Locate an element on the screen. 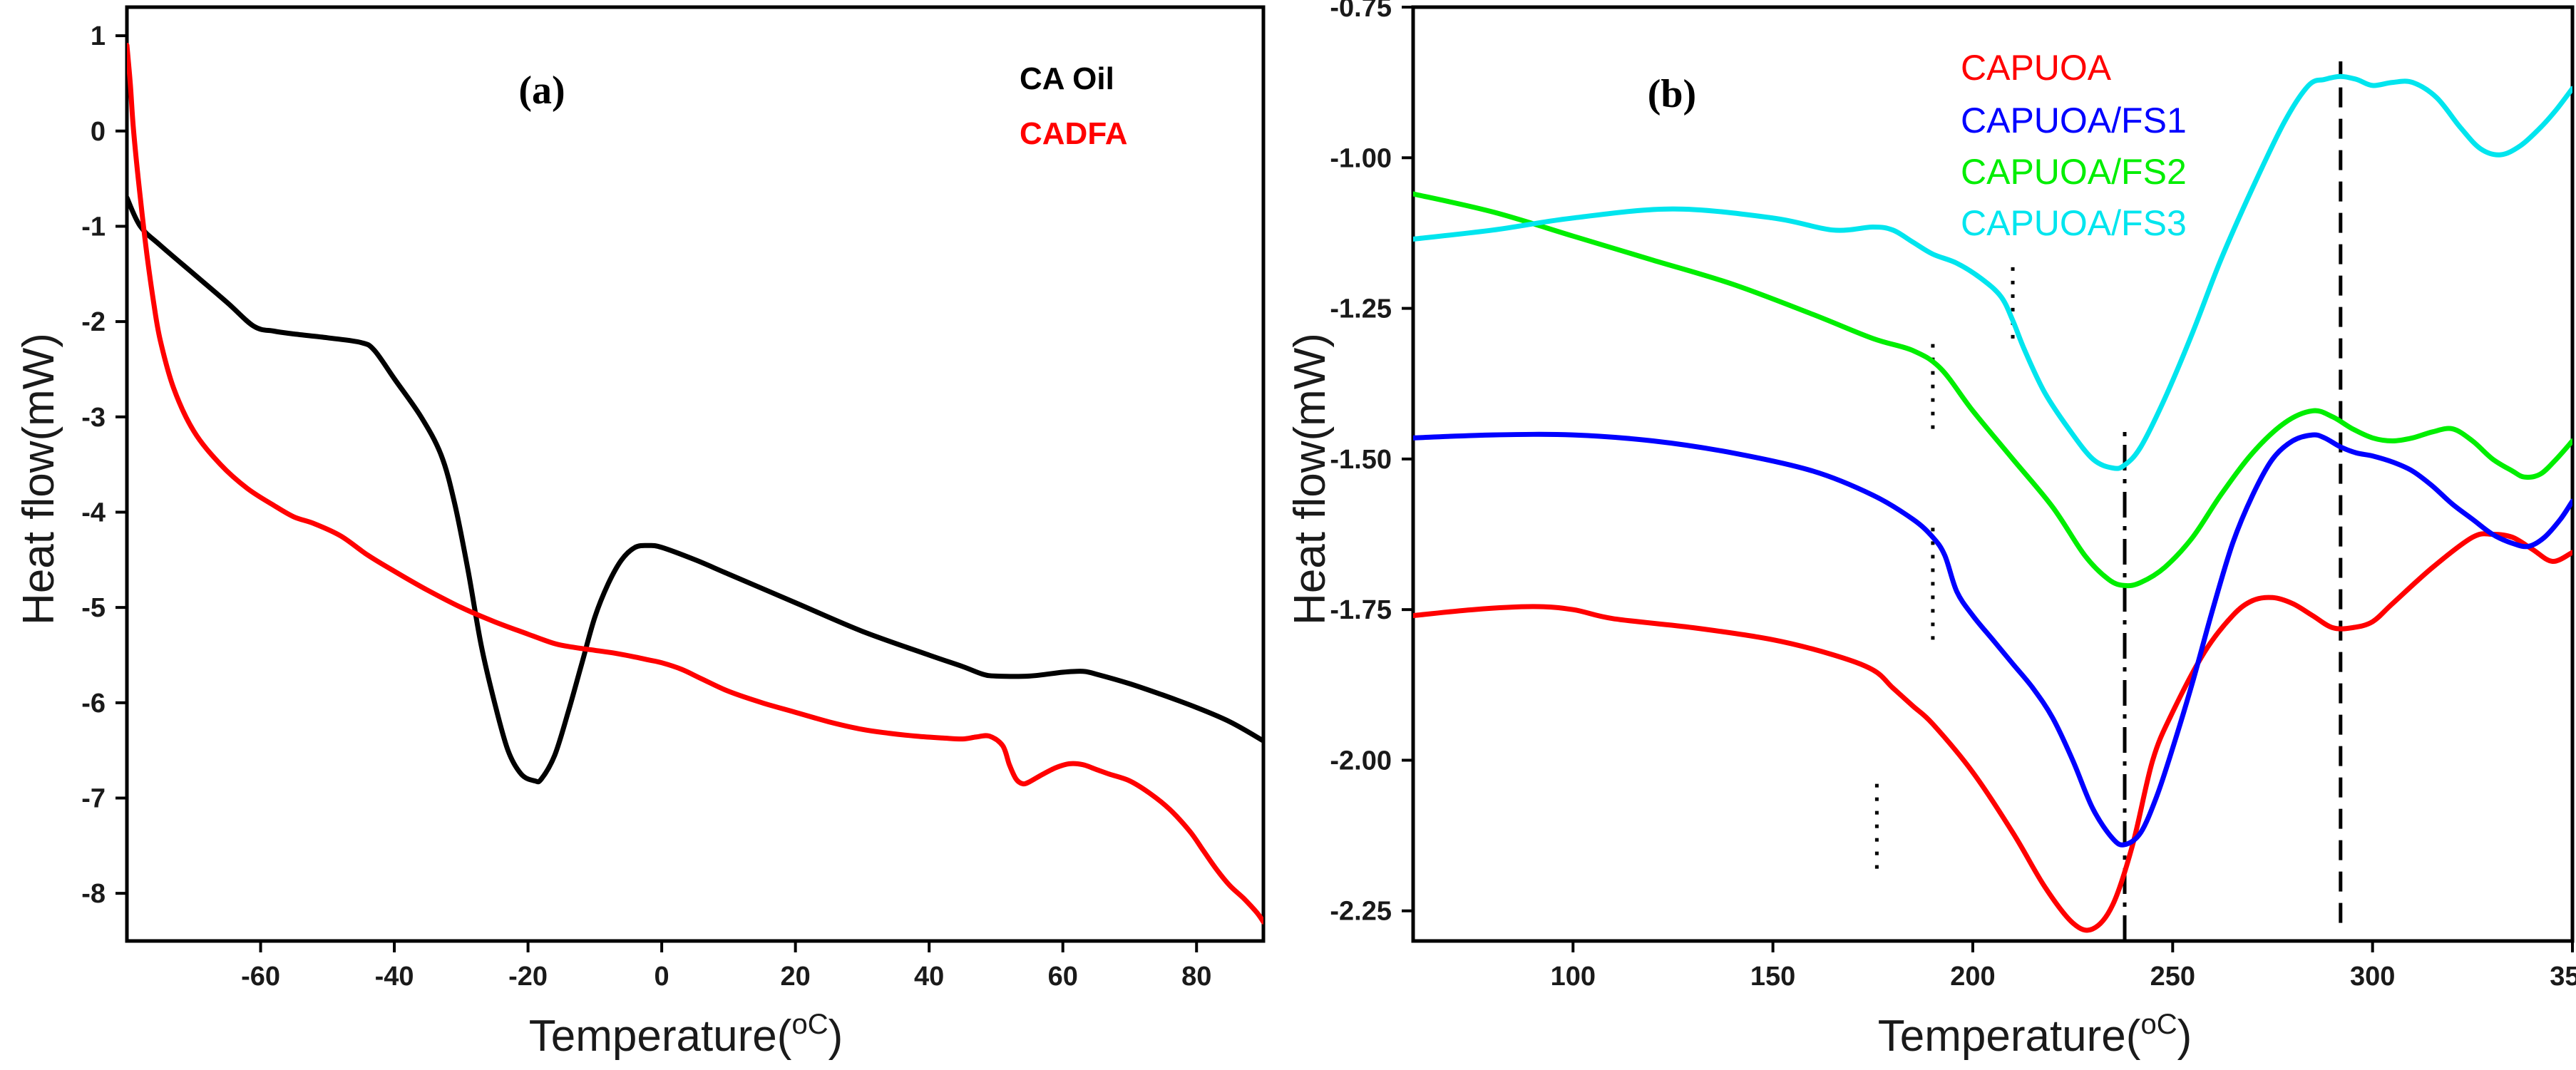  panel-a-x-axis-title: Temperature(oC) is located at coordinates (686, 1035).